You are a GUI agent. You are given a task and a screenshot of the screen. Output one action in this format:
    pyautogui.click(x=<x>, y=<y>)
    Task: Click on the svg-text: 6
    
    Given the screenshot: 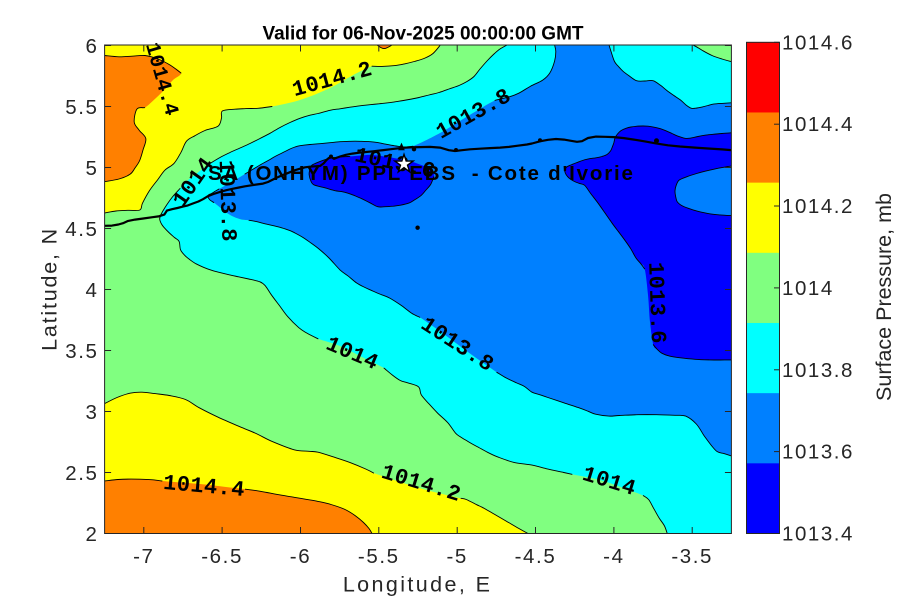 What is the action you would take?
    pyautogui.click(x=91, y=46)
    